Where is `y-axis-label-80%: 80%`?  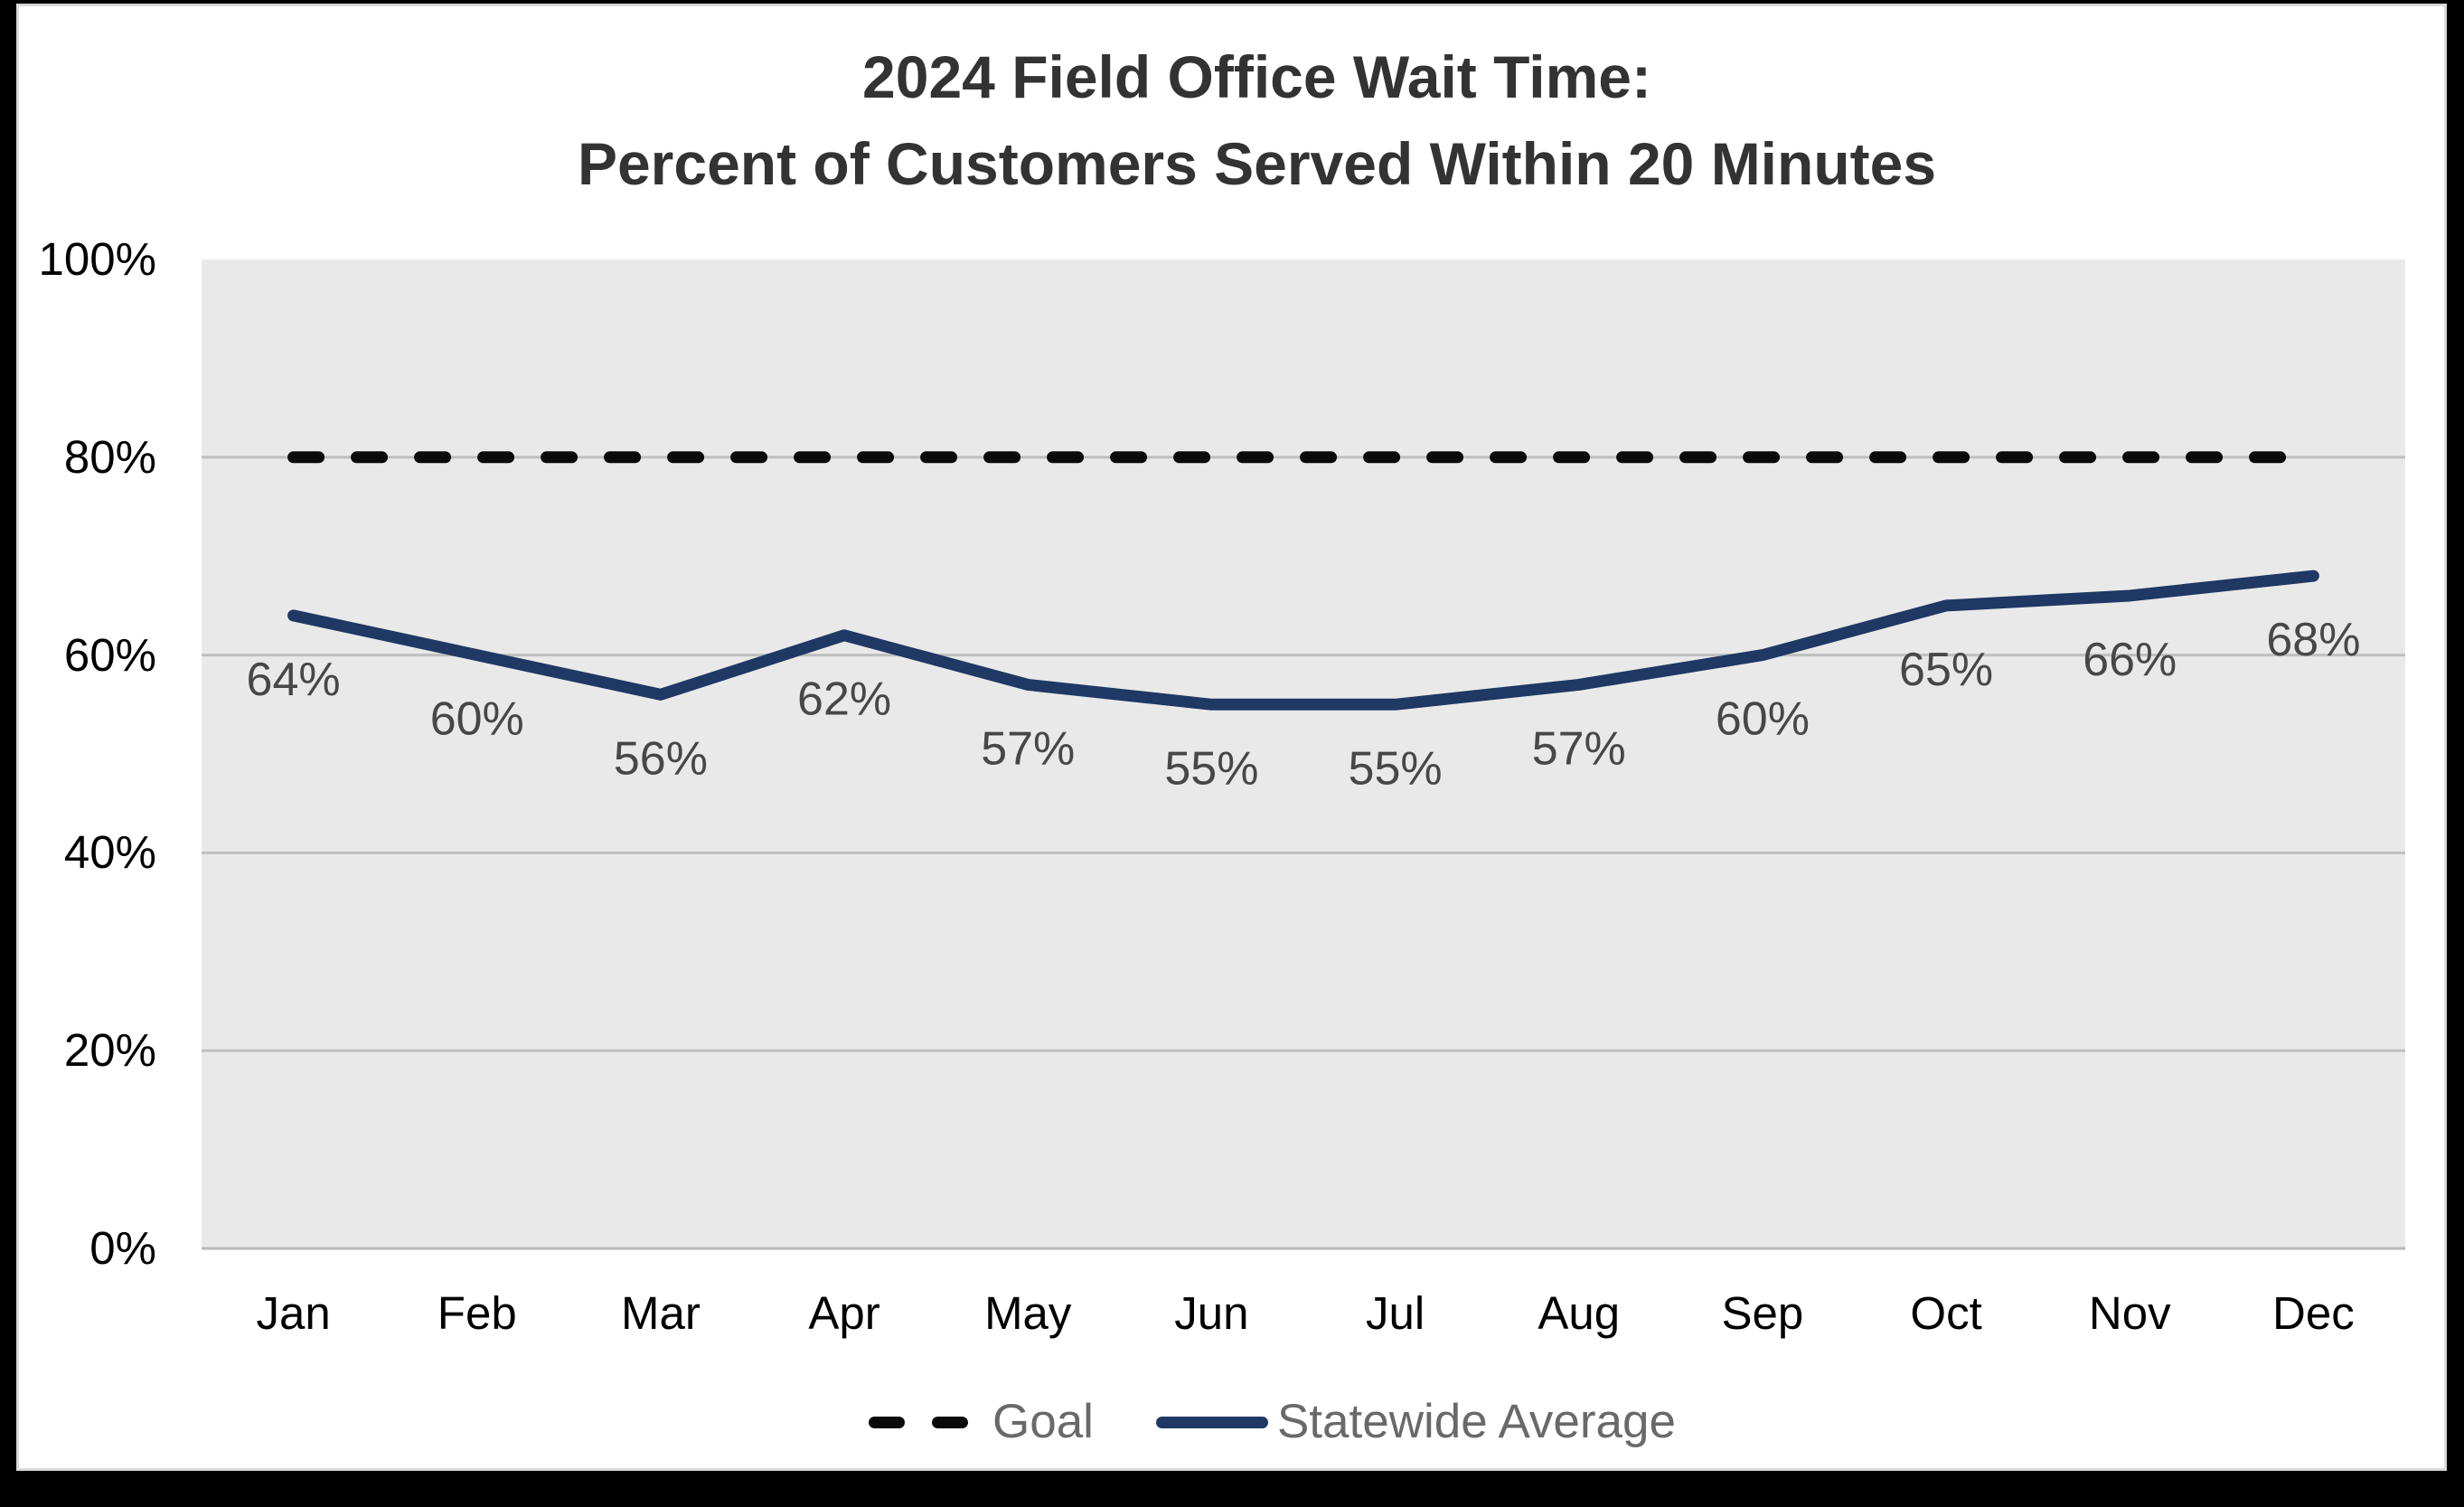 y-axis-label-80%: 80% is located at coordinates (109, 456).